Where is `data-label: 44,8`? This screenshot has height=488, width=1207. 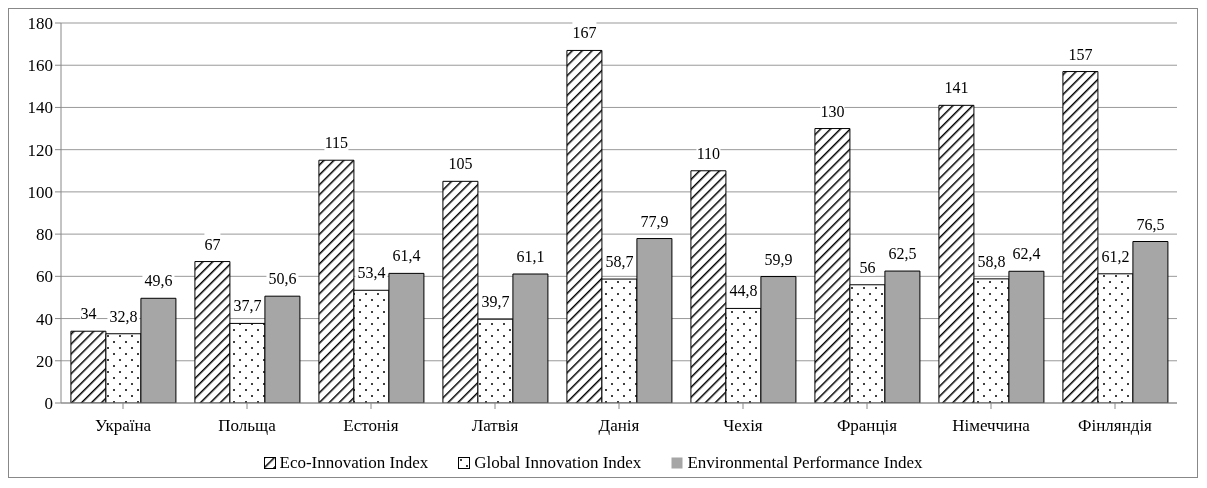
data-label: 44,8 is located at coordinates (743, 291).